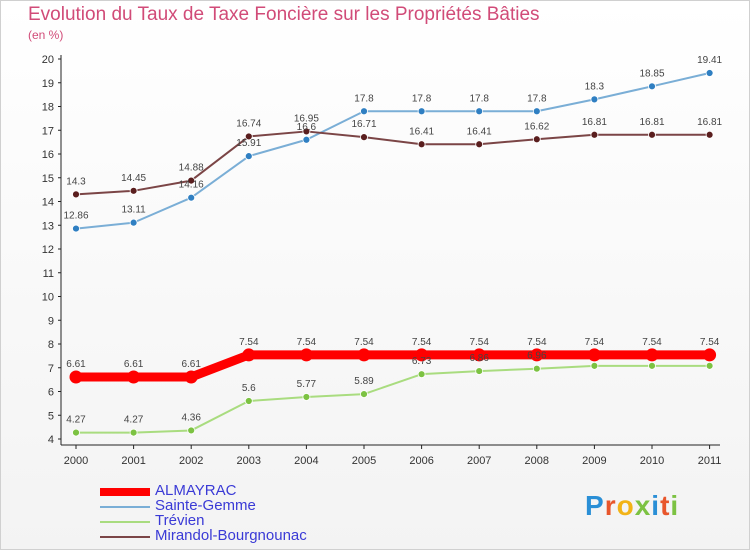 The image size is (750, 550). What do you see at coordinates (205, 505) in the screenshot?
I see `legend-label: Sainte-Gemme` at bounding box center [205, 505].